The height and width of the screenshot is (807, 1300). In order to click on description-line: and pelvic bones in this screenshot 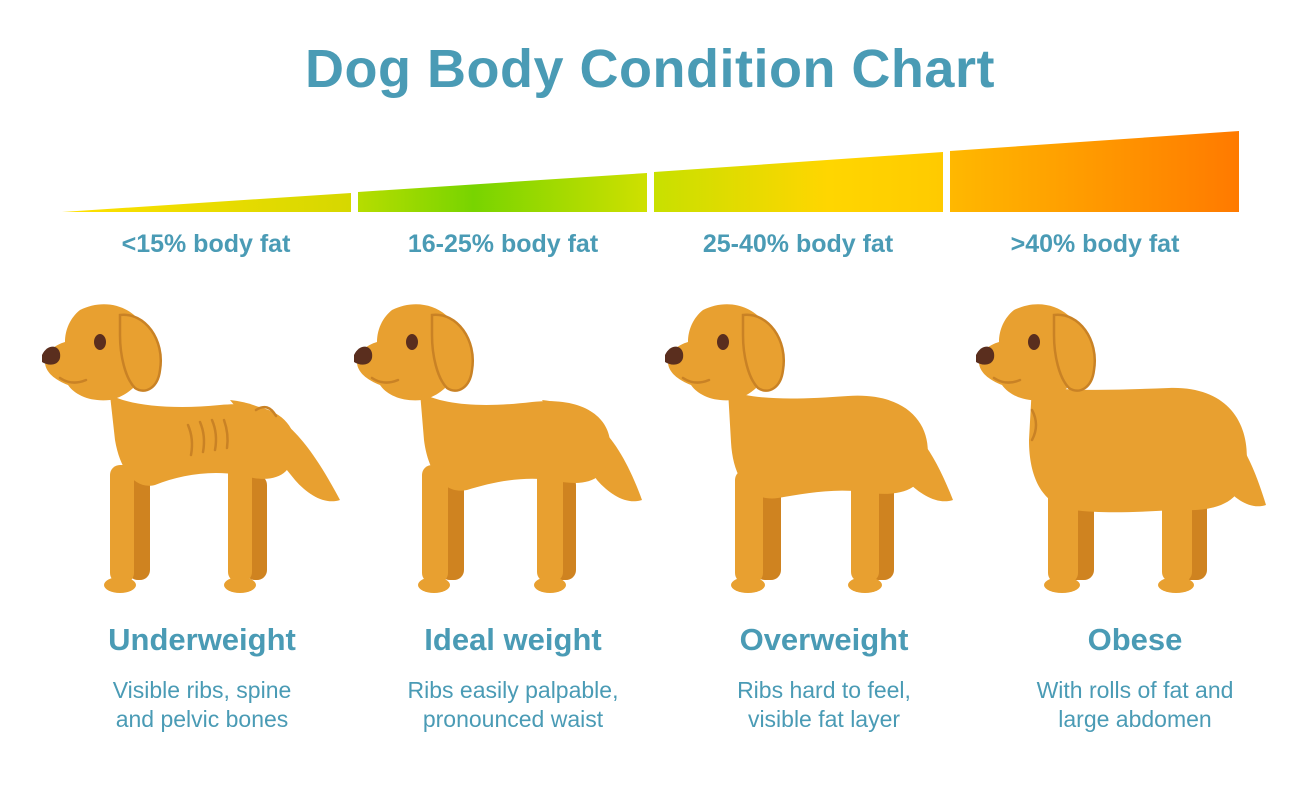, I will do `click(202, 719)`.